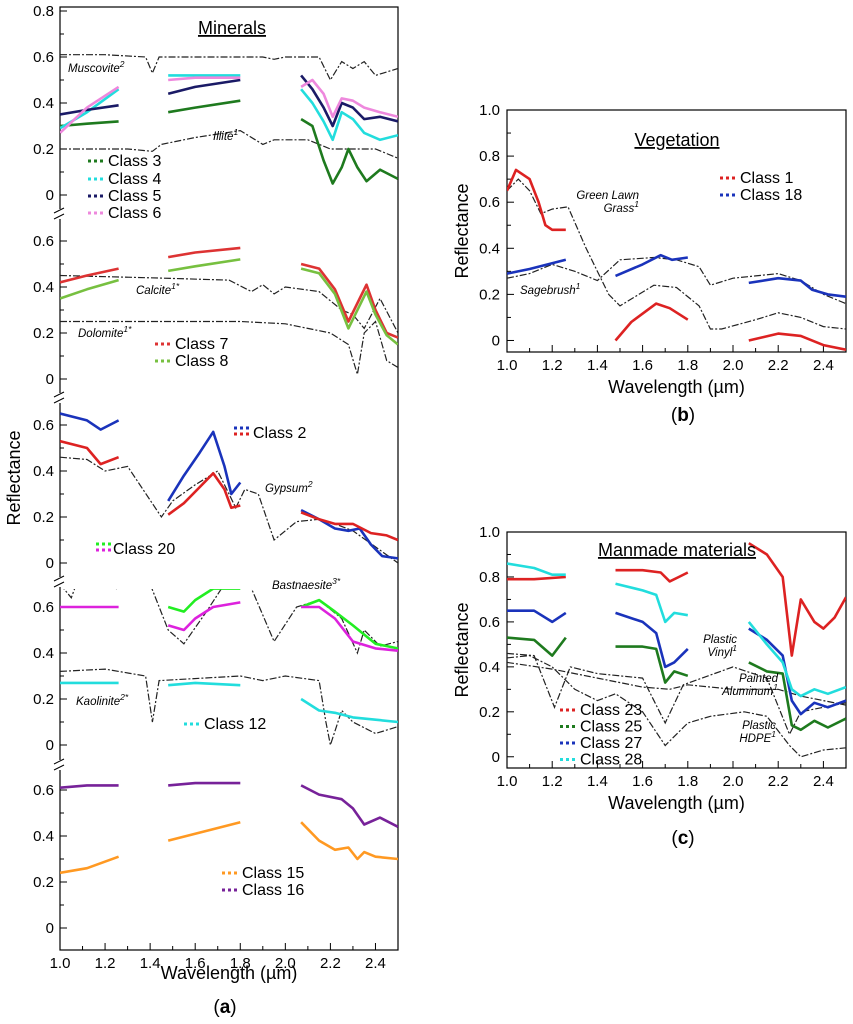 The image size is (853, 1024). Describe the element at coordinates (676, 650) in the screenshot. I see `plot-area` at that location.